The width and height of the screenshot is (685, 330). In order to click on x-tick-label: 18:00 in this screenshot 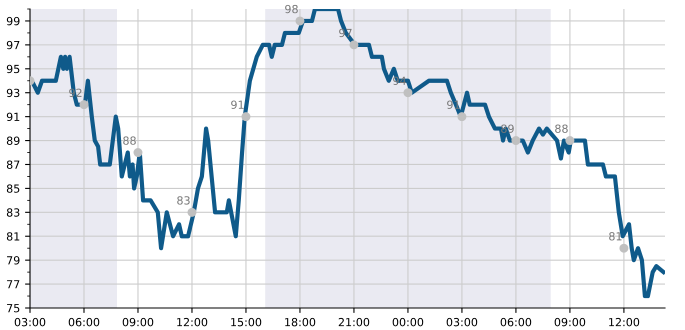, I will do `click(300, 322)`.